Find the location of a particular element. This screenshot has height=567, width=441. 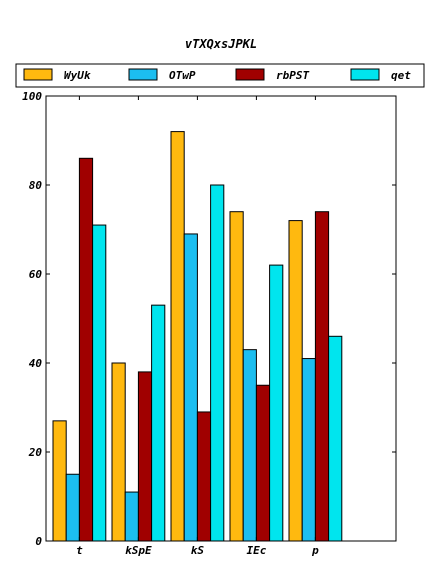

legend-swatch-qet is located at coordinates (365, 74).